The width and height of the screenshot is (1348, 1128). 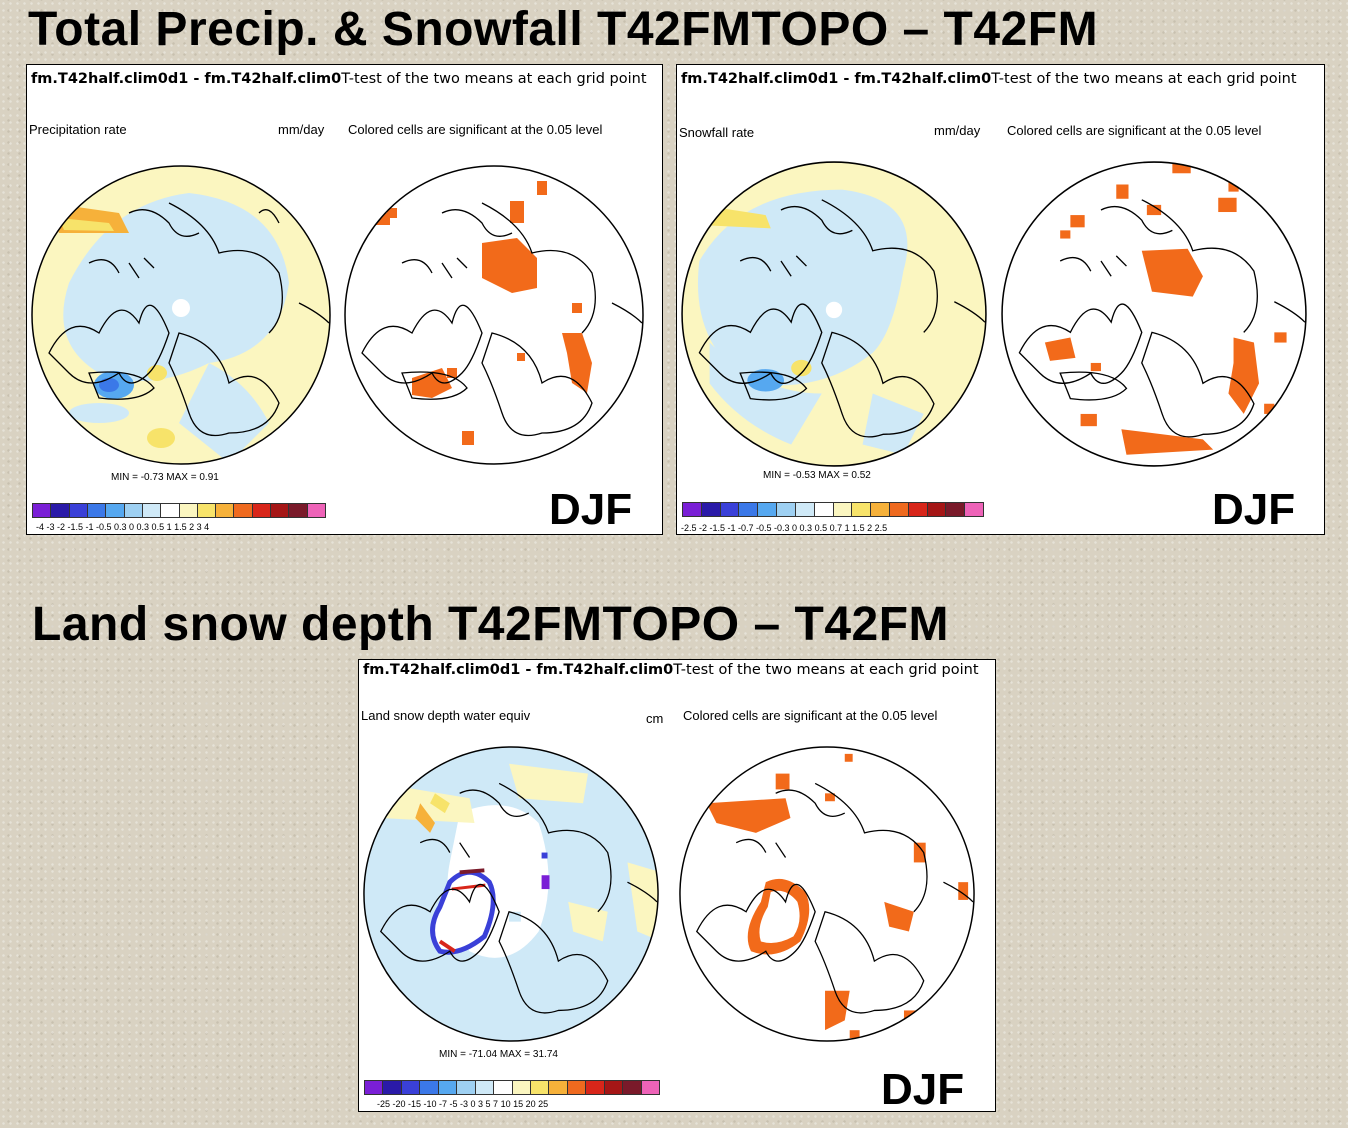 I want to click on variable-label: Land snow depth water equiv, so click(x=446, y=715).